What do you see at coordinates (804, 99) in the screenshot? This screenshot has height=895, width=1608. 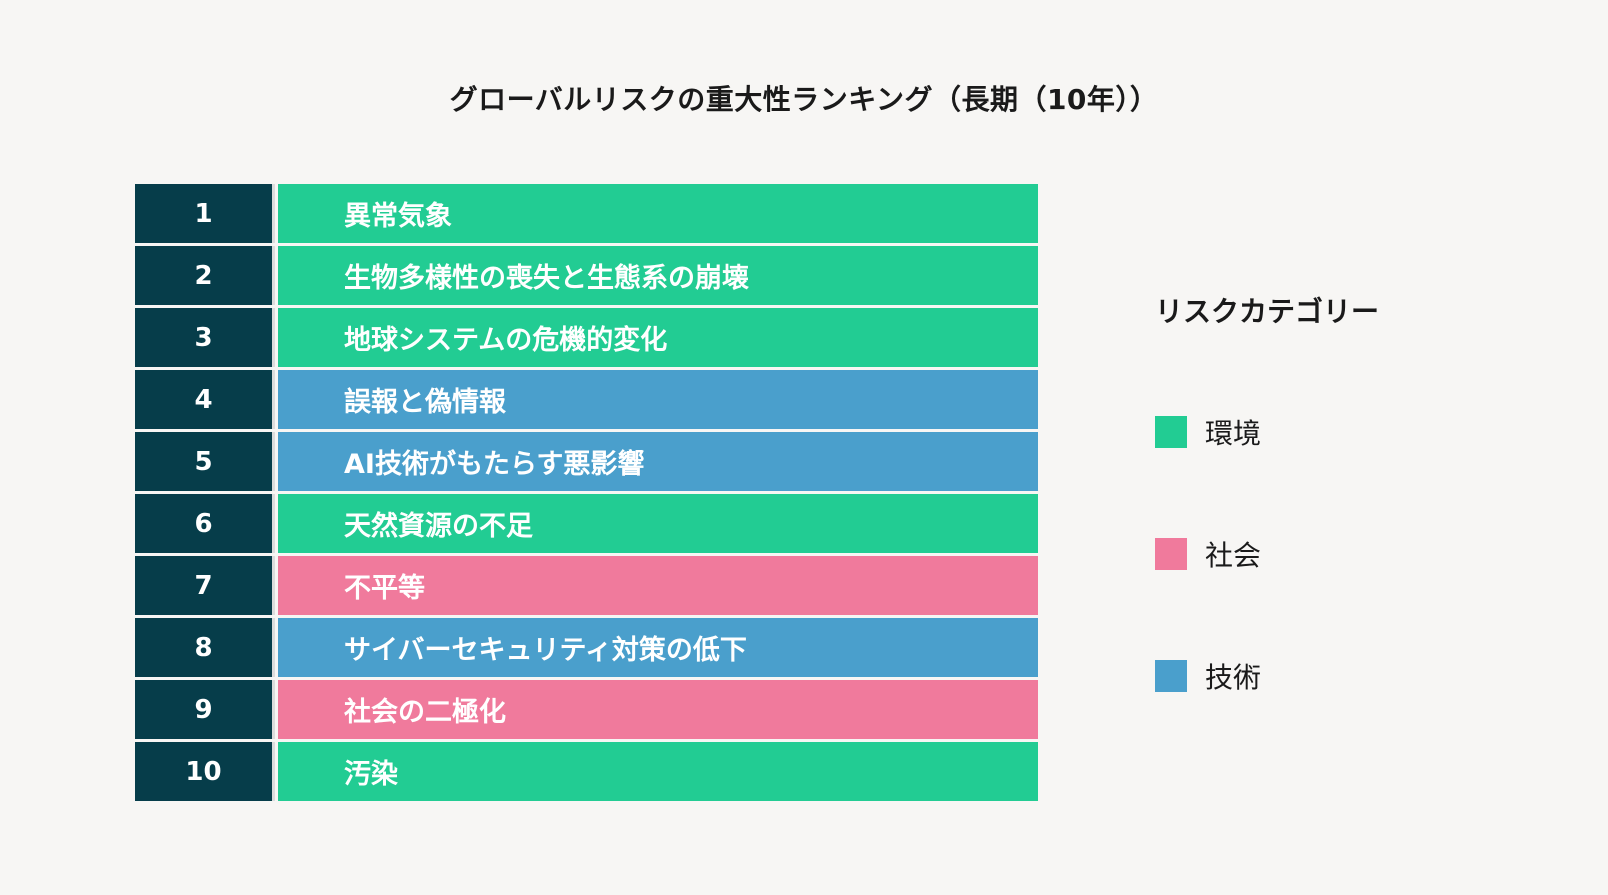 I see `diagram-title: グローバルリスクの重大性ランキング（長期（10年））` at bounding box center [804, 99].